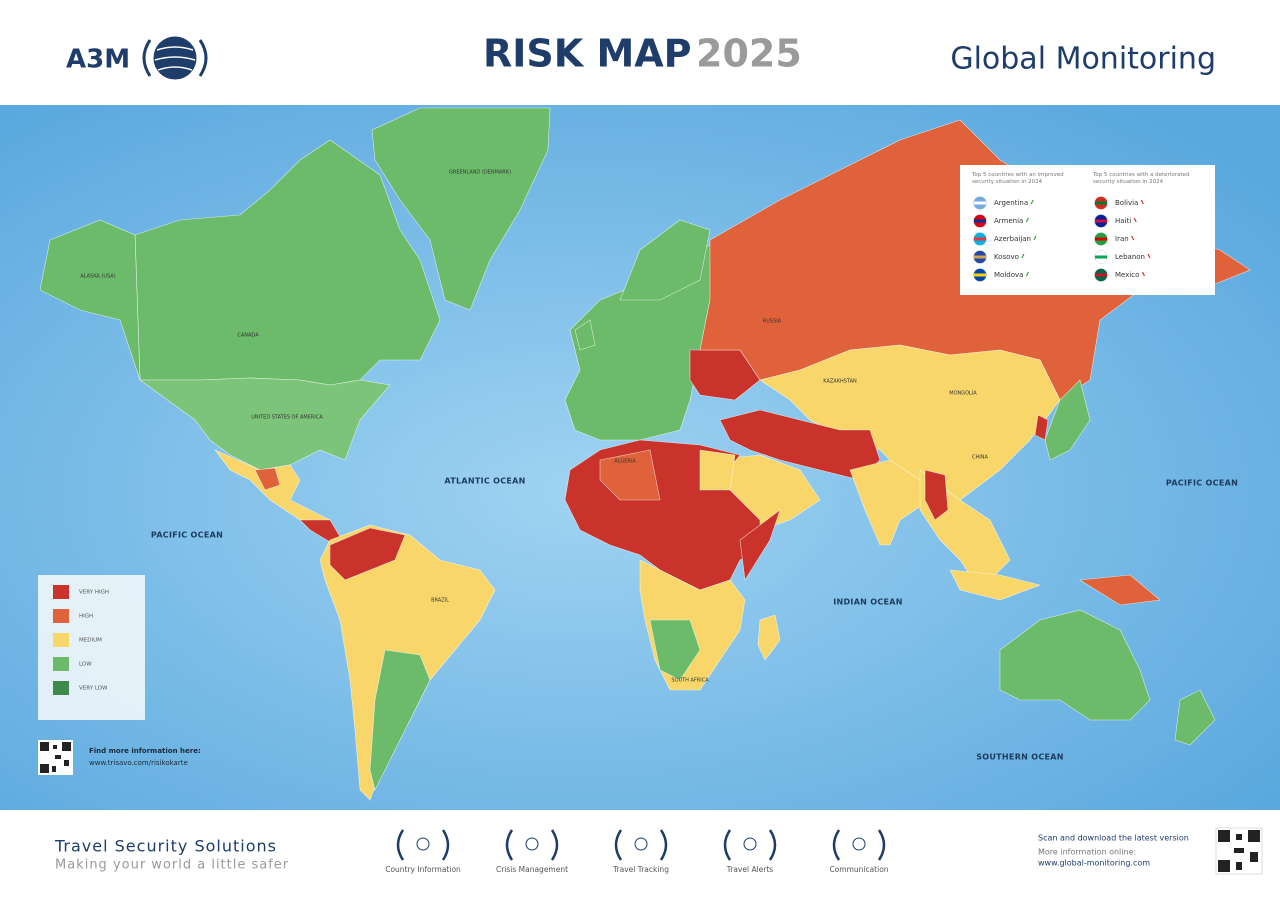  What do you see at coordinates (1127, 275) in the screenshot?
I see `country-name: Mexico` at bounding box center [1127, 275].